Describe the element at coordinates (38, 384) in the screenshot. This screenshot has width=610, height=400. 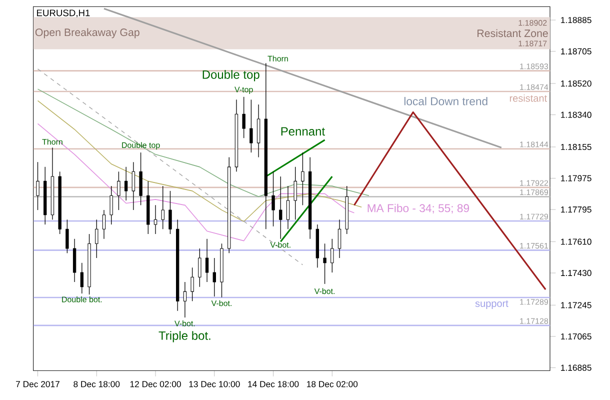
I see `x-tick-label: 7 Dec 2017` at that location.